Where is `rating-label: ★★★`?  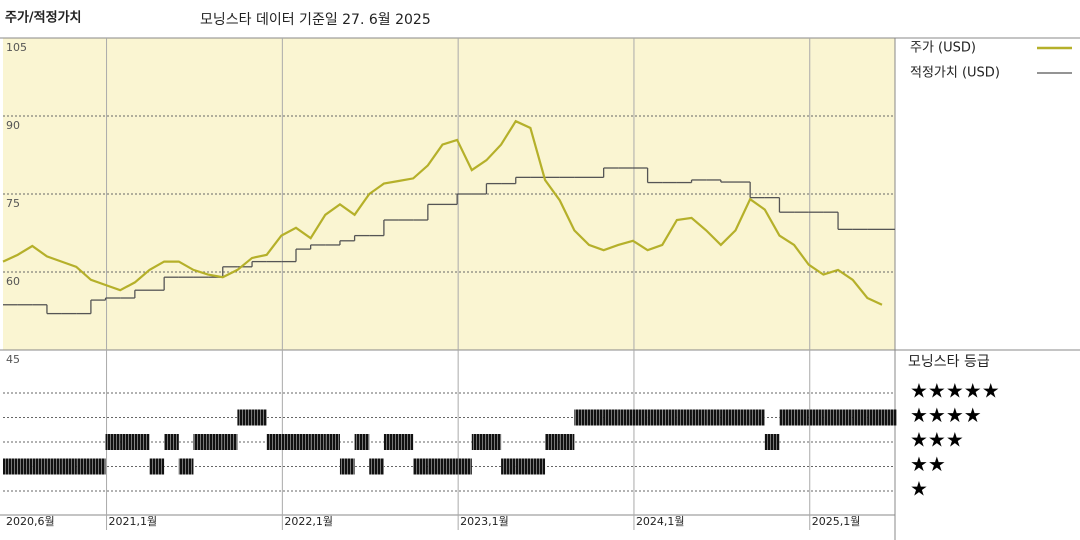
rating-label: ★★★ is located at coordinates (937, 440).